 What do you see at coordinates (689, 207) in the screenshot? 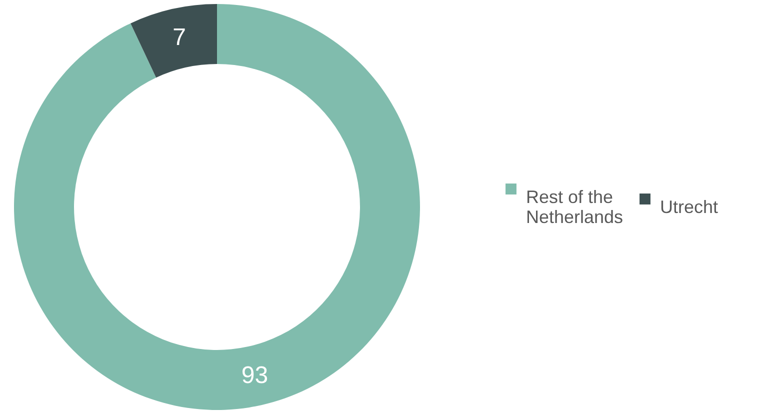
I see `legend-label: Utrecht` at bounding box center [689, 207].